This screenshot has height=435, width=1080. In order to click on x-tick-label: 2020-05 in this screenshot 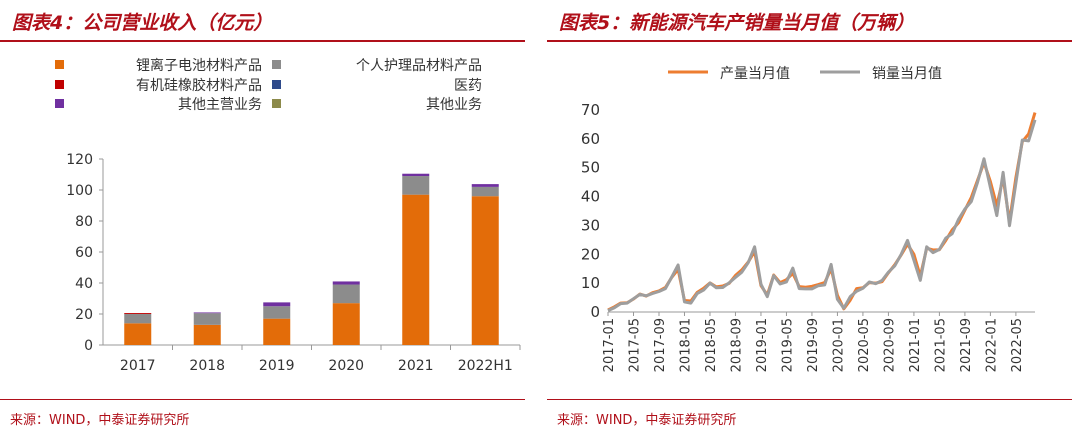, I will do `click(864, 345)`.